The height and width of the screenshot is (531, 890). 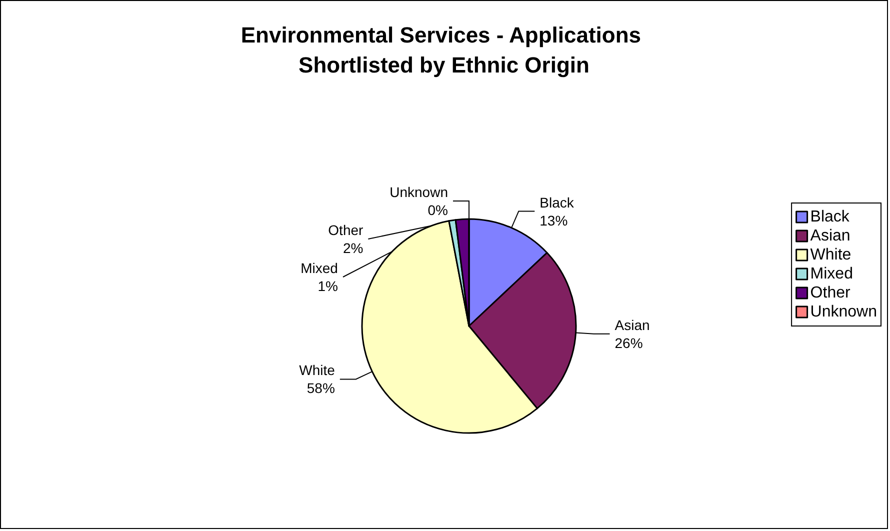 I want to click on data-label: 13%, so click(x=554, y=220).